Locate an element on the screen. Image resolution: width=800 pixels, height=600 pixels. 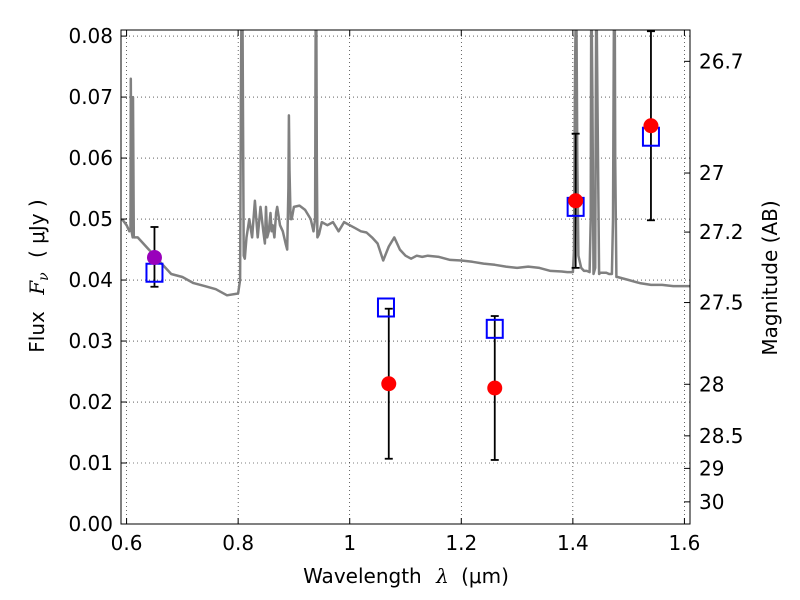
y-tick-label: 0.07 is located at coordinates (90, 97).